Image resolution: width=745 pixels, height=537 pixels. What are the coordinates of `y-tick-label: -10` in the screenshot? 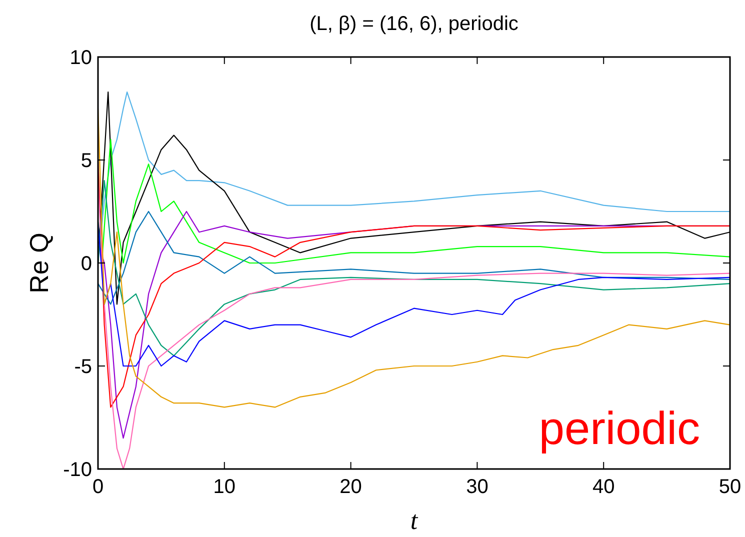 It's located at (77, 470).